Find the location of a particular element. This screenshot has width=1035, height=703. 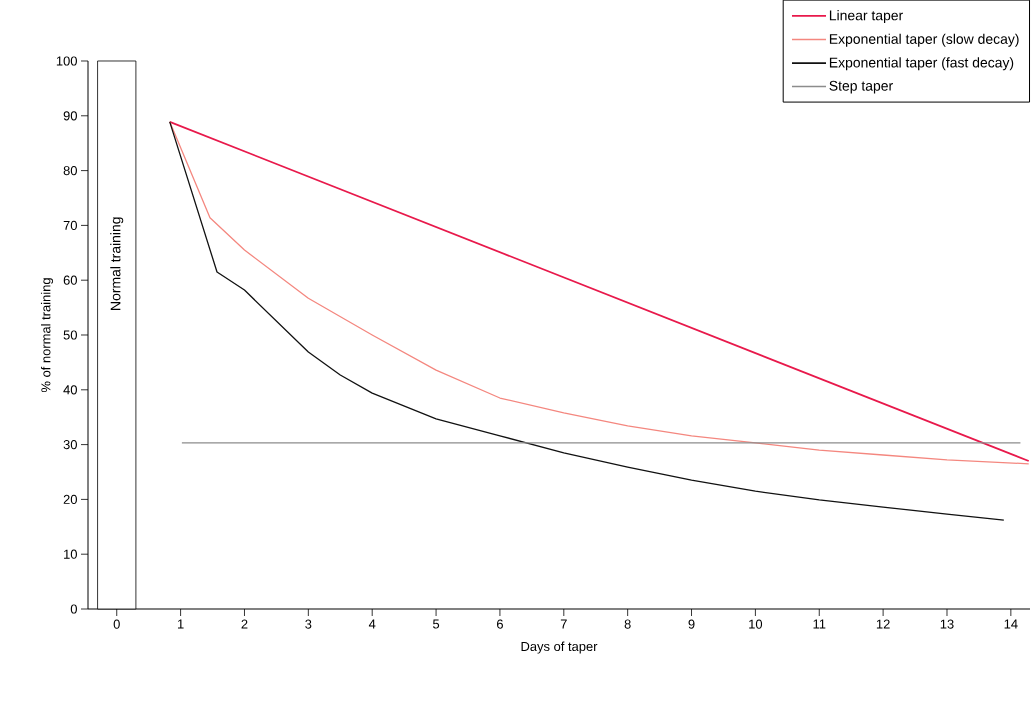

y-tick-label: 90 is located at coordinates (70, 116).